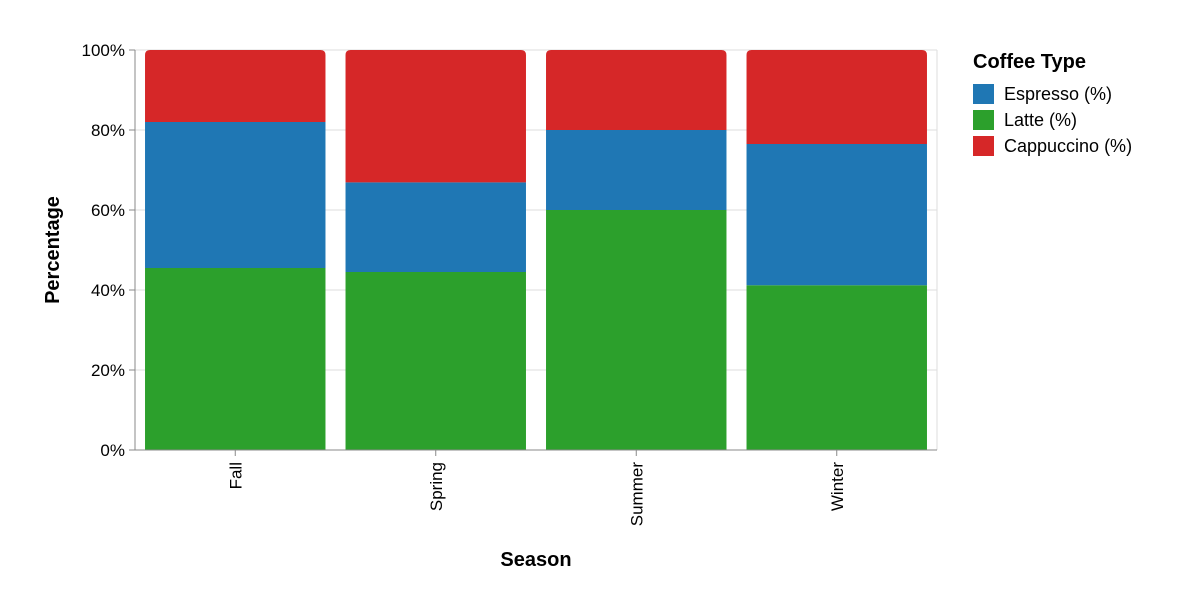 The height and width of the screenshot is (610, 1188). Describe the element at coordinates (636, 494) in the screenshot. I see `x-tick-label: Summer` at that location.